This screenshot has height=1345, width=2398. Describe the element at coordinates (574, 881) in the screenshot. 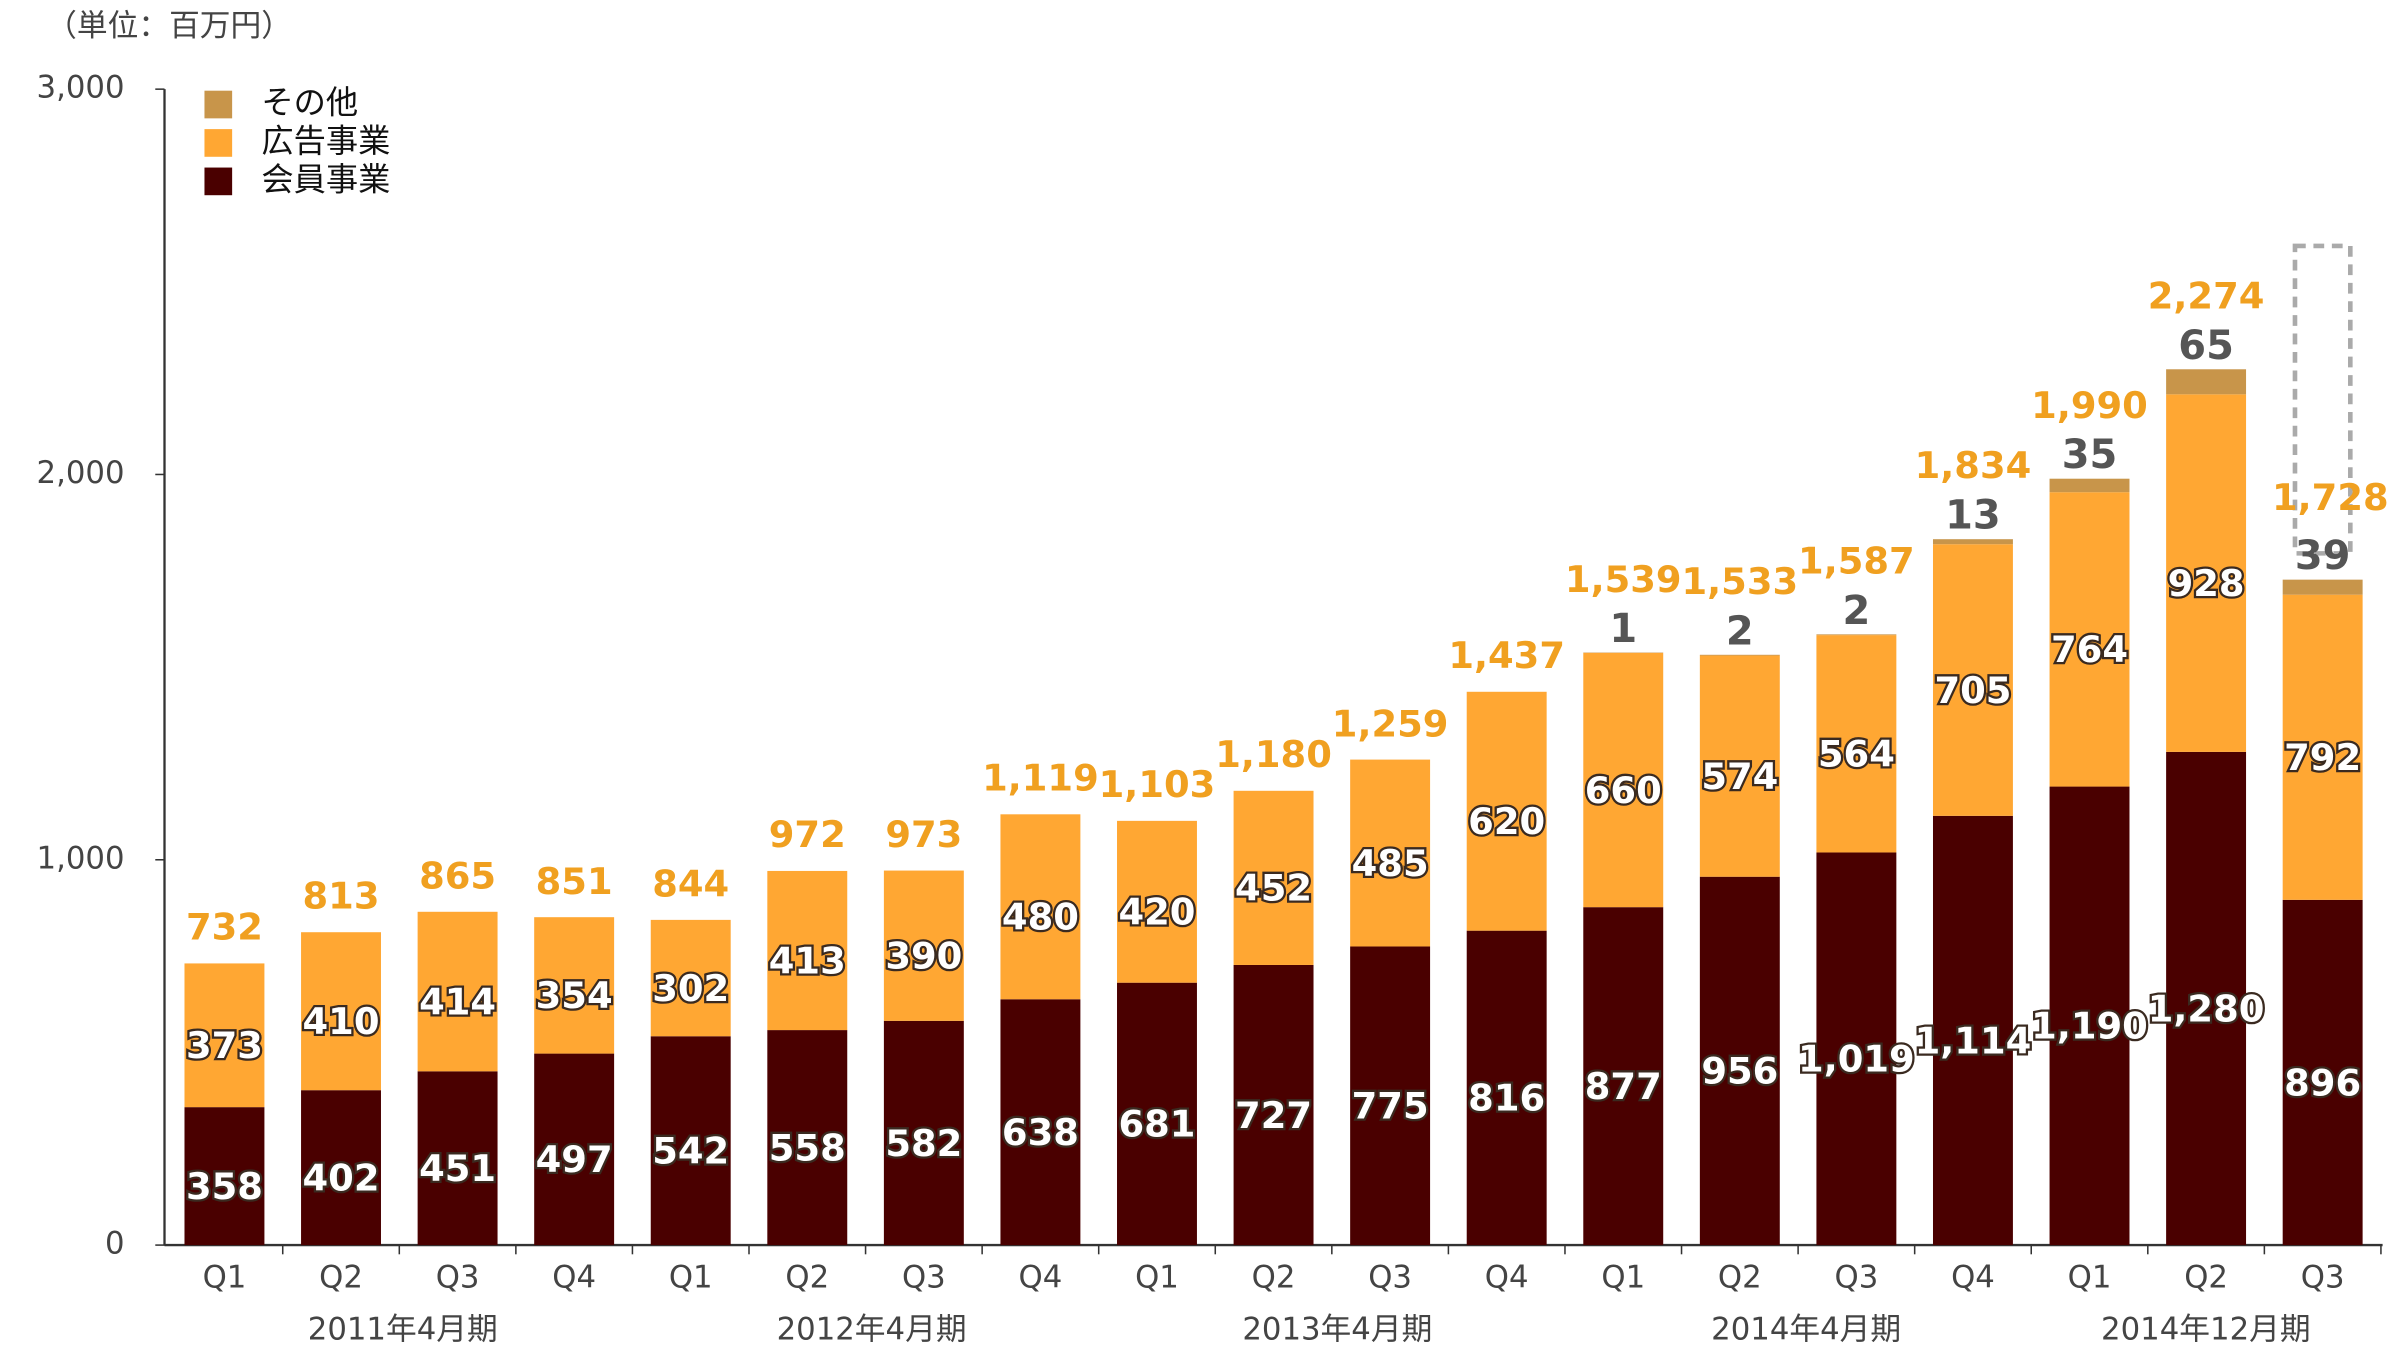

I see `total-label: 851` at that location.